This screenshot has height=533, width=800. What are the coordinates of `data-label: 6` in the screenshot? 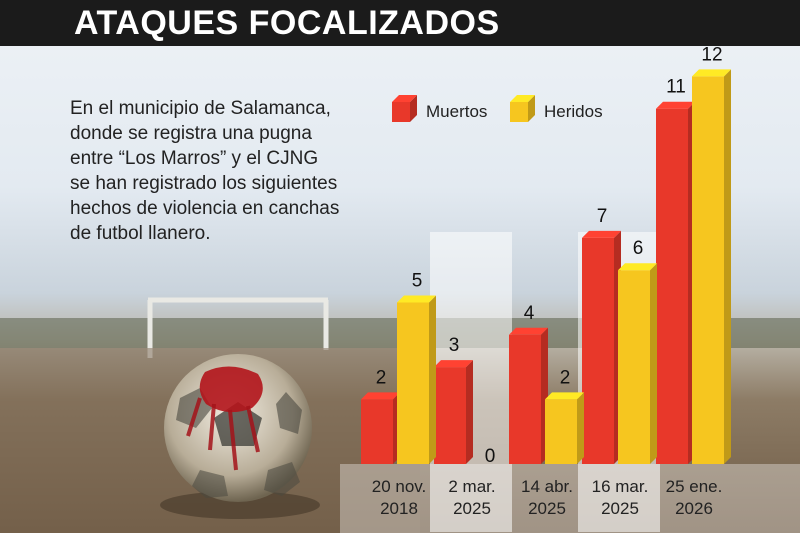 It's located at (638, 248).